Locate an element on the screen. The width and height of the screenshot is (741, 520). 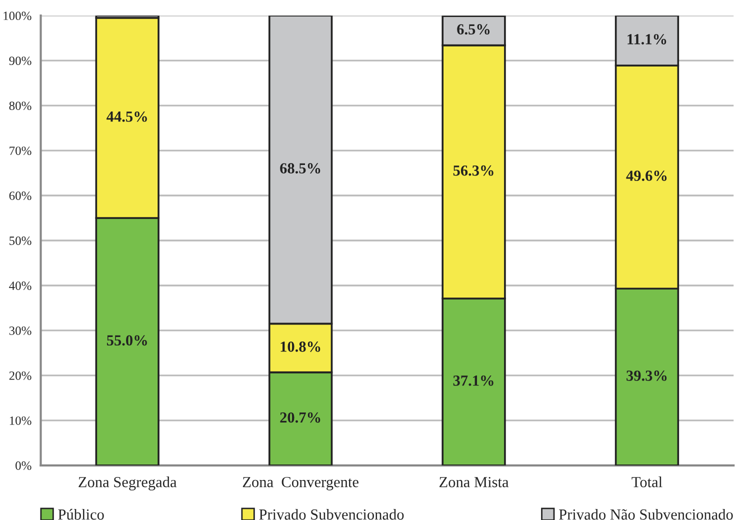
data-label: 56.3% is located at coordinates (473, 170).